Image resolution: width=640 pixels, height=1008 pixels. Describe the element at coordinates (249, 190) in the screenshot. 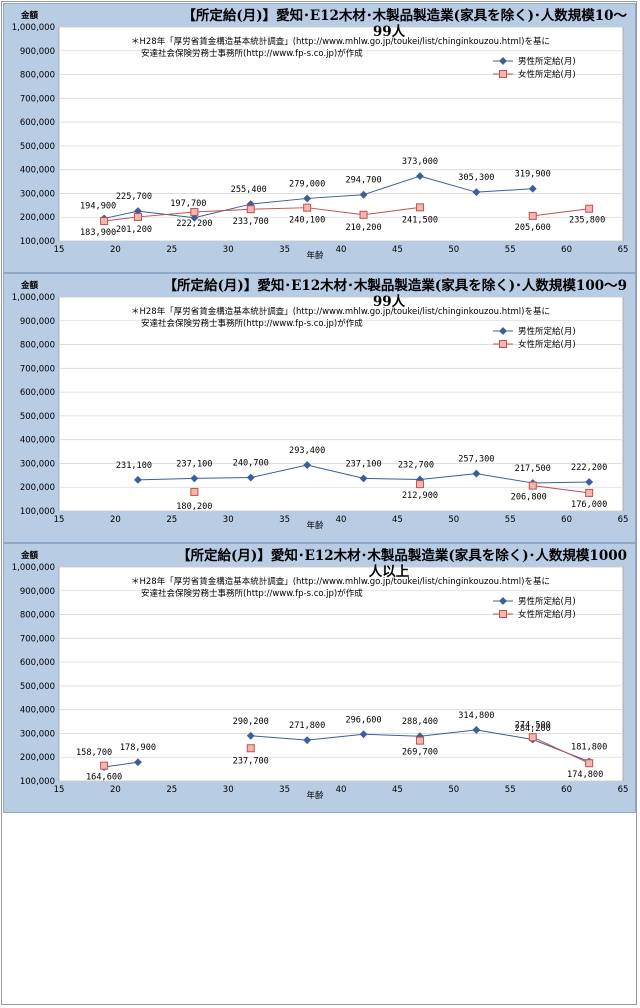

I see `data-label: 255,400` at that location.